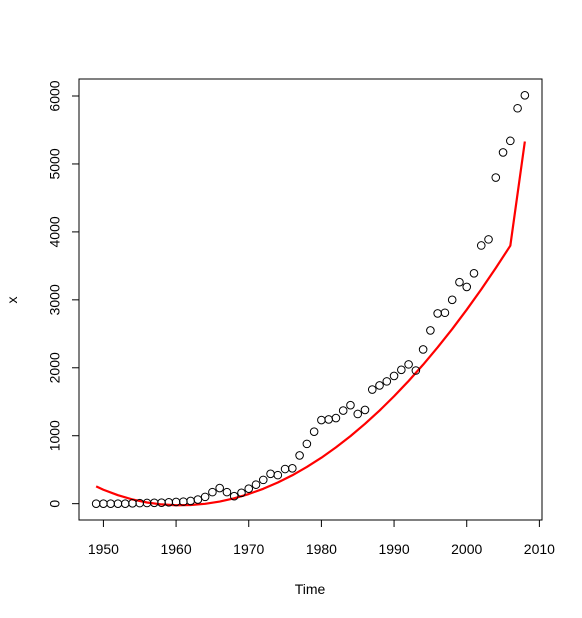 Image resolution: width=582 pixels, height=618 pixels. I want to click on x-tick-label: 1980, so click(321, 549).